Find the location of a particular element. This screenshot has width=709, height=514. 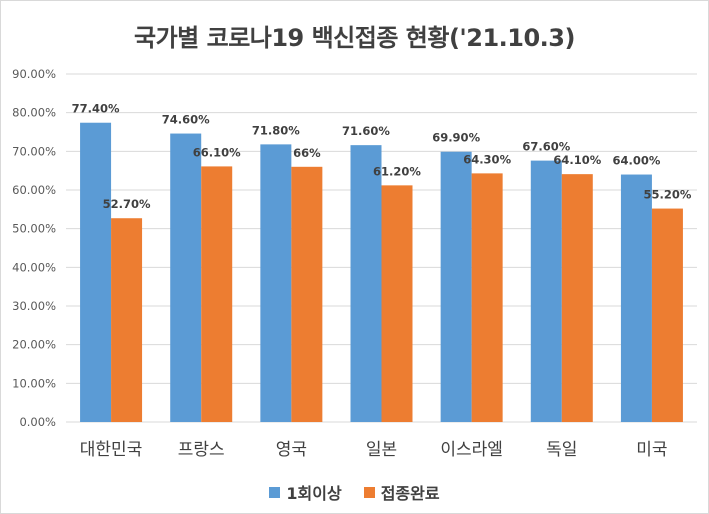

data-label-series-2: 61.20% is located at coordinates (397, 171).